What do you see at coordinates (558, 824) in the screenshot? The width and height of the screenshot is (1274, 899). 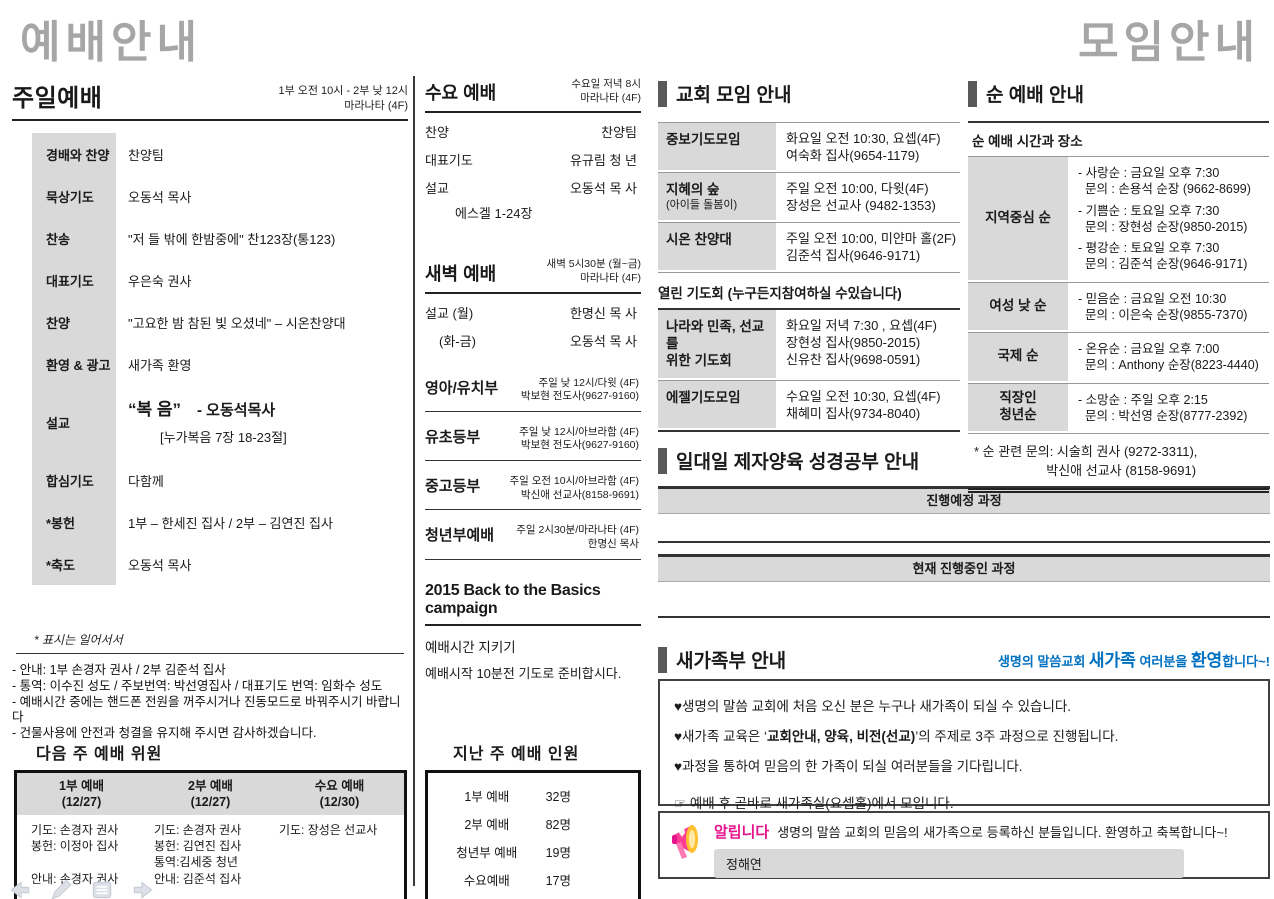 I see `attendance-count: 82명` at bounding box center [558, 824].